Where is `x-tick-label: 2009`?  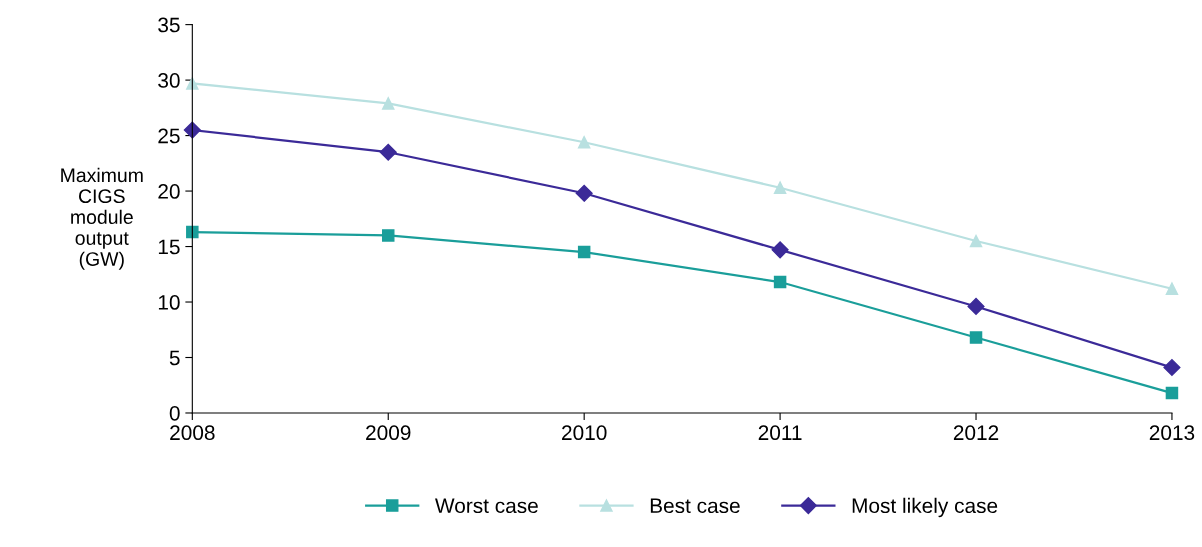
x-tick-label: 2009 is located at coordinates (388, 433).